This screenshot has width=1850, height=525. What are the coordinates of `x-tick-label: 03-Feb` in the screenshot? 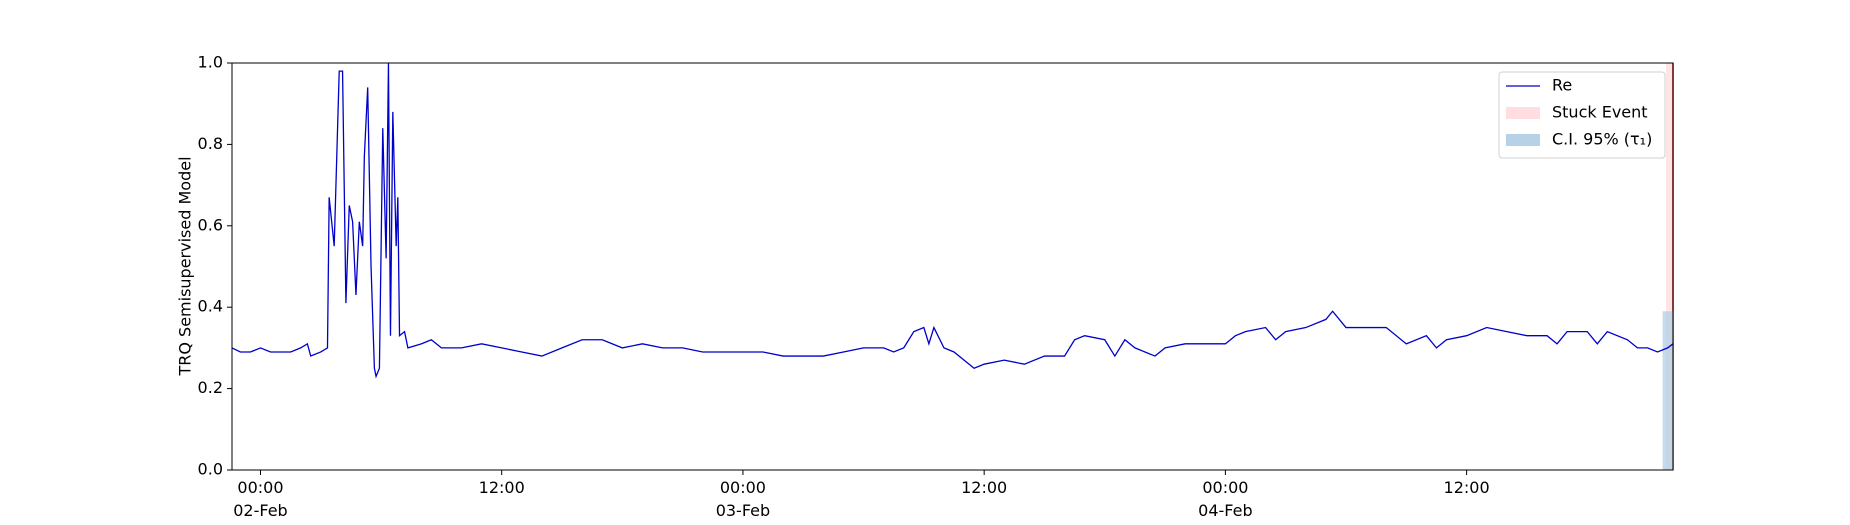 It's located at (743, 510).